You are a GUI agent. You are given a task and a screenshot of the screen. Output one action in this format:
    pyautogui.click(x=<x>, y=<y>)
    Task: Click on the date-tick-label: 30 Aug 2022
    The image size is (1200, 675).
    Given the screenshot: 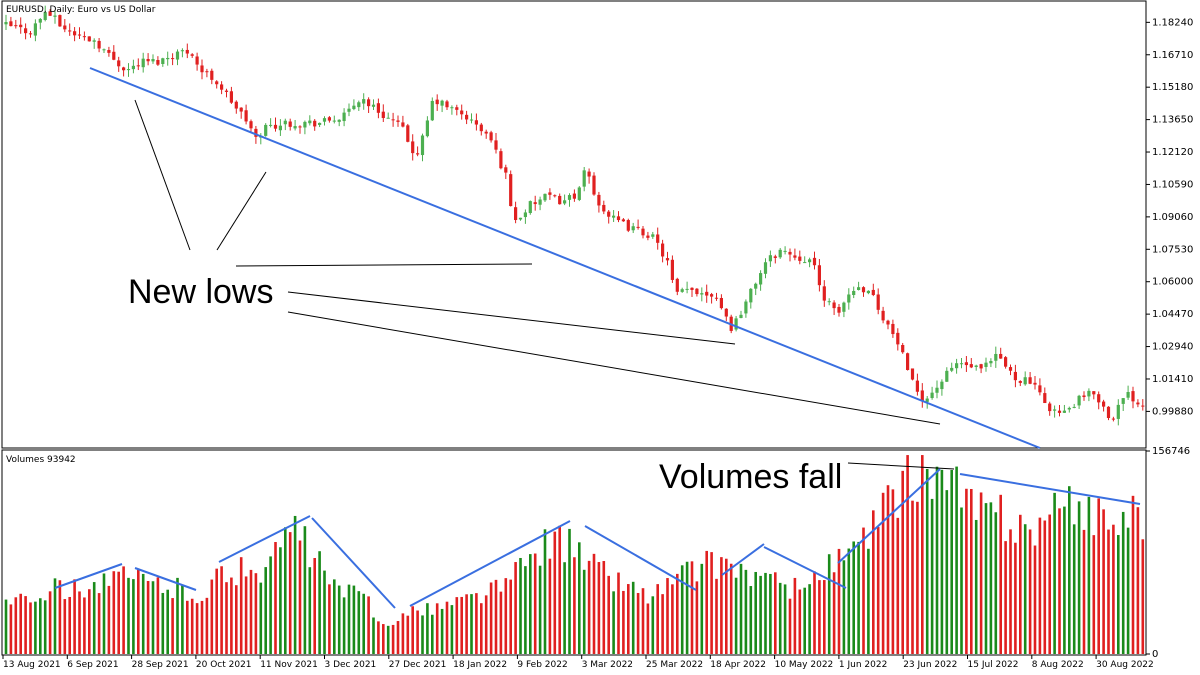 What is the action you would take?
    pyautogui.click(x=1125, y=665)
    